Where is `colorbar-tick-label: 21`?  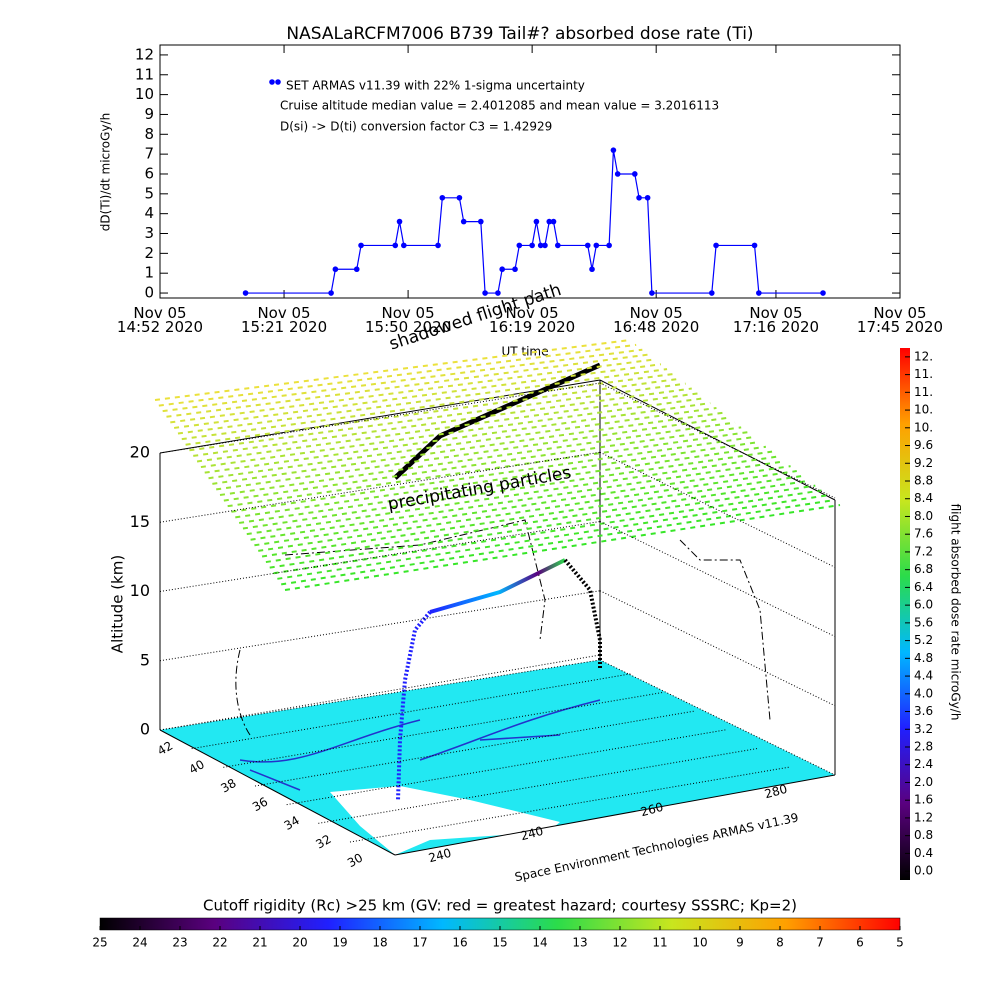
colorbar-tick-label: 21 is located at coordinates (259, 943).